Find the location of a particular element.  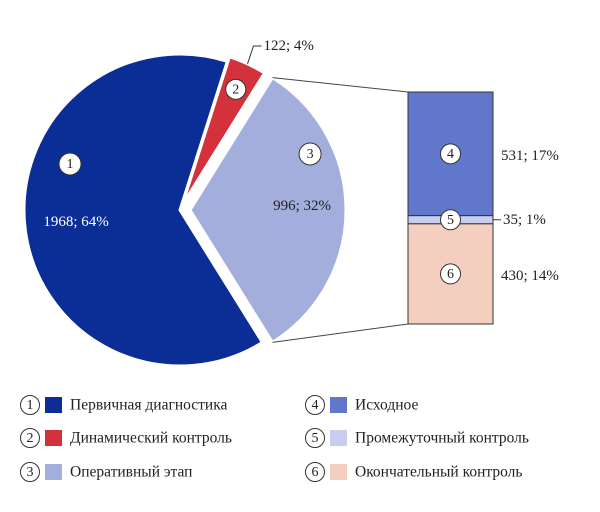

legend-marker-3-text: 3 is located at coordinates (30, 472).